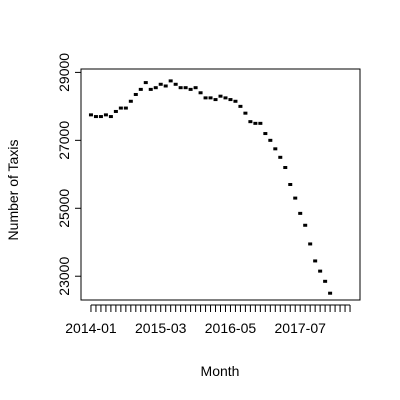  Describe the element at coordinates (220, 371) in the screenshot. I see `x-axis-title: Month` at that location.